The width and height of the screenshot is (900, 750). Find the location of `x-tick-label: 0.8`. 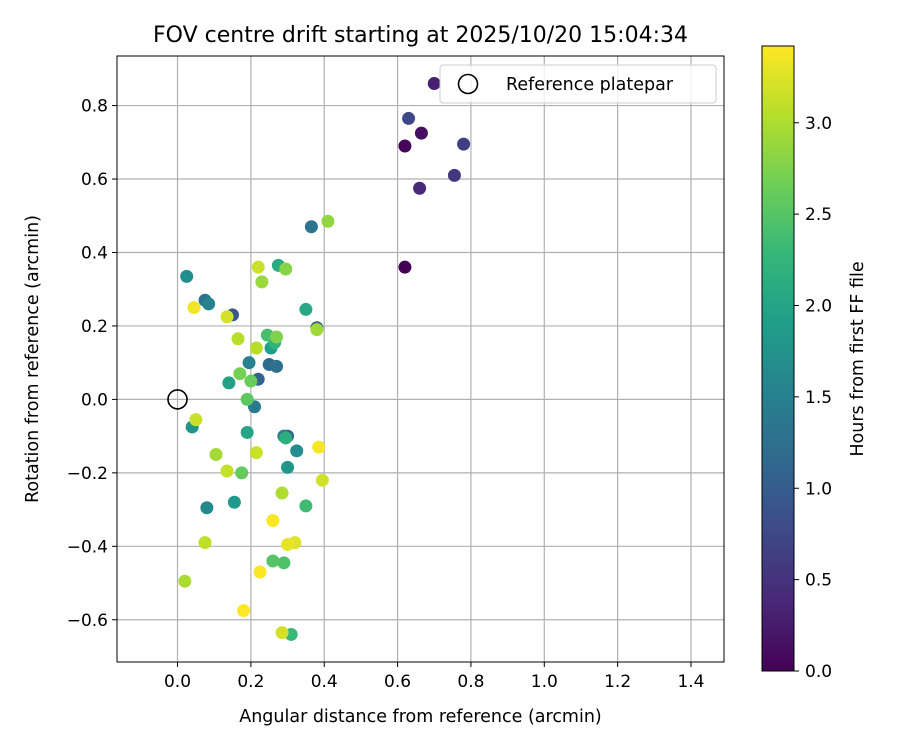

x-tick-label: 0.8 is located at coordinates (470, 682).